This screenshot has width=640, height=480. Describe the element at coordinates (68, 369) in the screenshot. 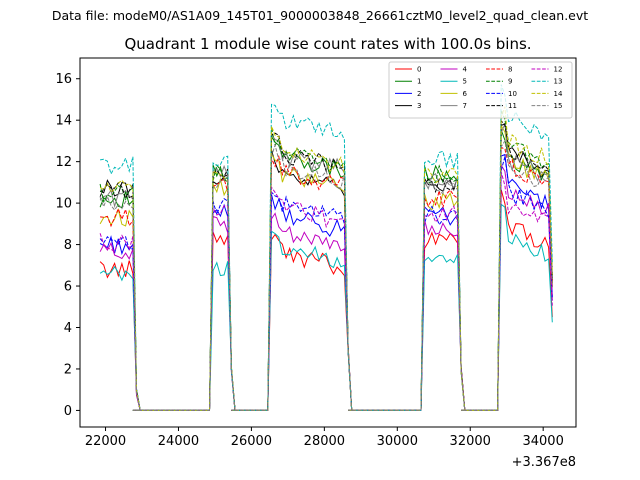

I see `y-tick-label: 2` at that location.